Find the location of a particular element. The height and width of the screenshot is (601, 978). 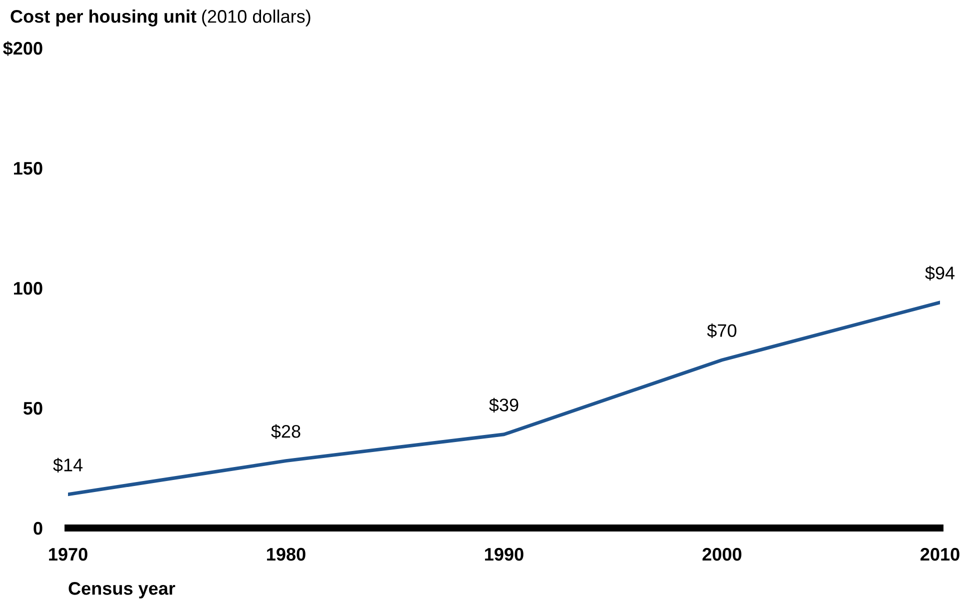

x-tick-label: 2000 is located at coordinates (722, 554).